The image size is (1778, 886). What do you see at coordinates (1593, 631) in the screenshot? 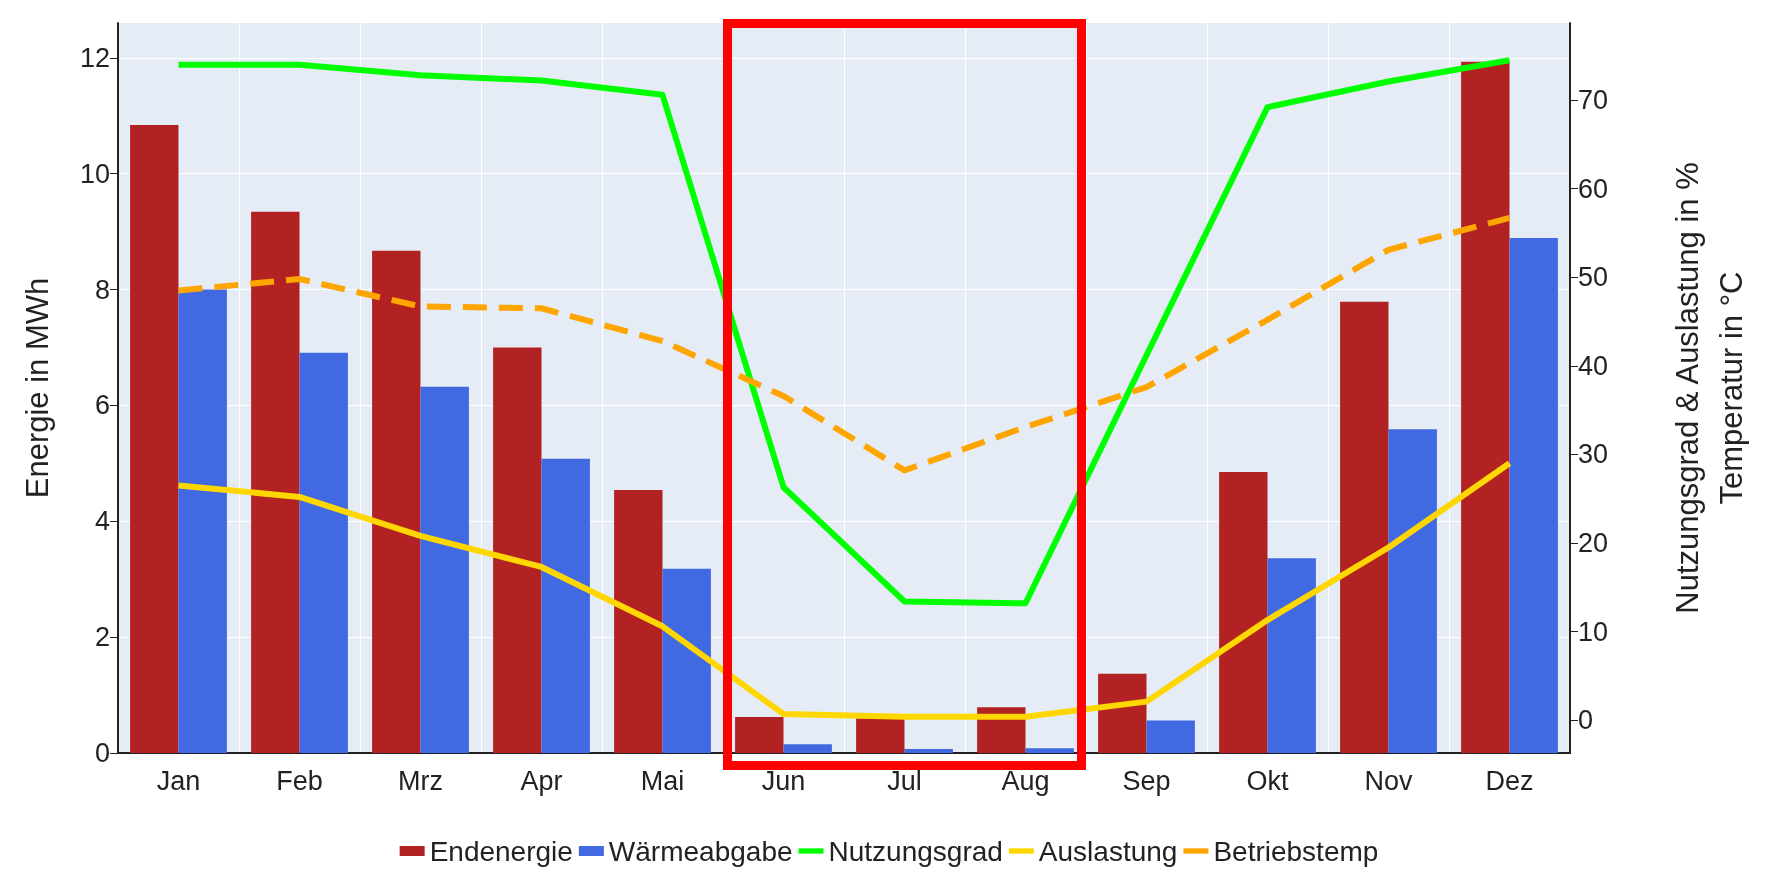
I see `y2-tick-label: 10` at bounding box center [1593, 631].